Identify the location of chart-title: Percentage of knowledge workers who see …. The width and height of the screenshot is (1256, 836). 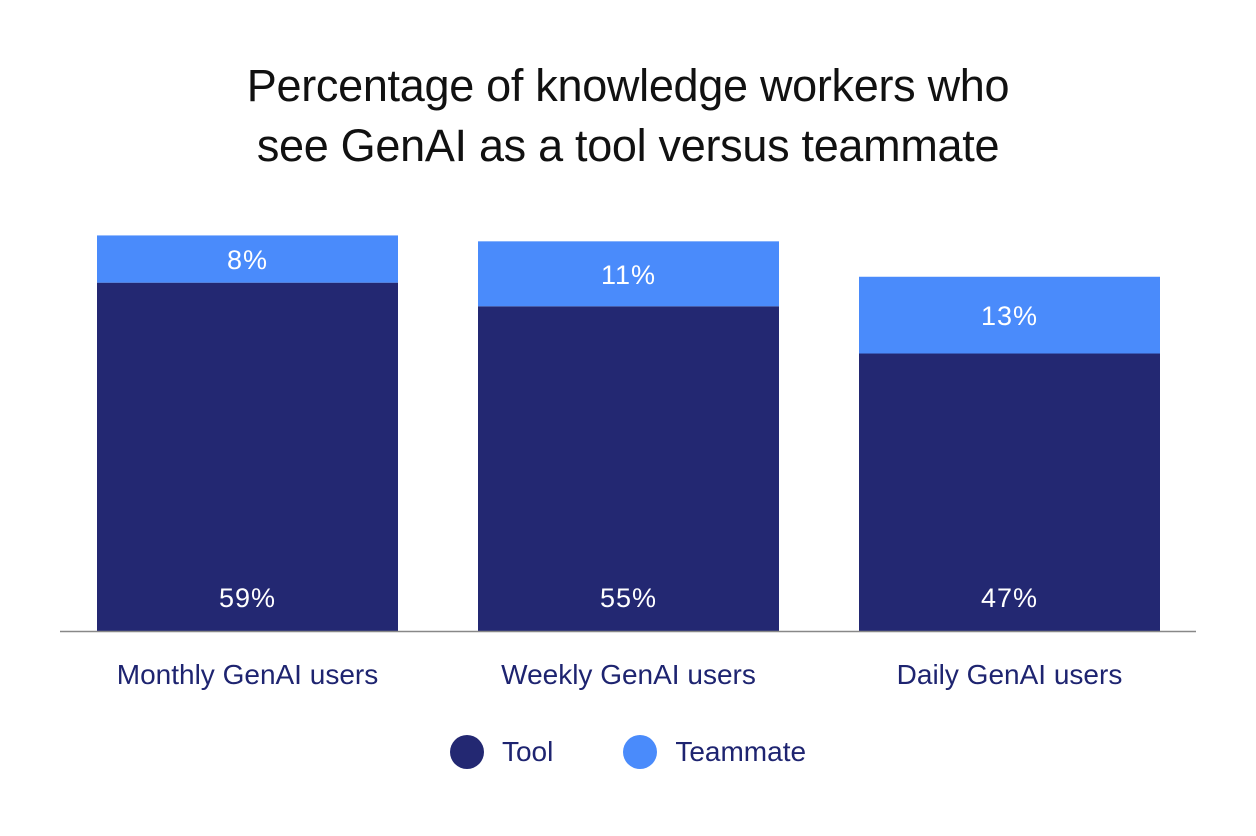
(628, 116).